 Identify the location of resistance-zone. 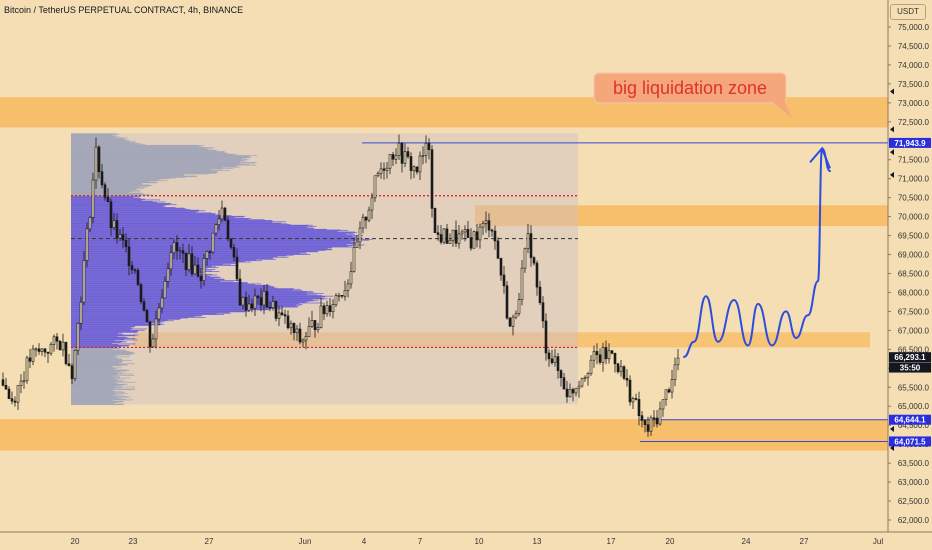
(681, 216).